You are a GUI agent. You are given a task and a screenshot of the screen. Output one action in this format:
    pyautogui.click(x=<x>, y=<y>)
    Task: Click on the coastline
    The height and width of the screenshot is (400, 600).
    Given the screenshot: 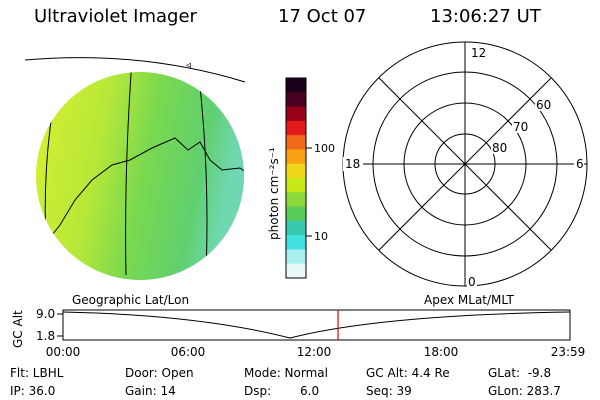 What is the action you would take?
    pyautogui.click(x=141, y=194)
    